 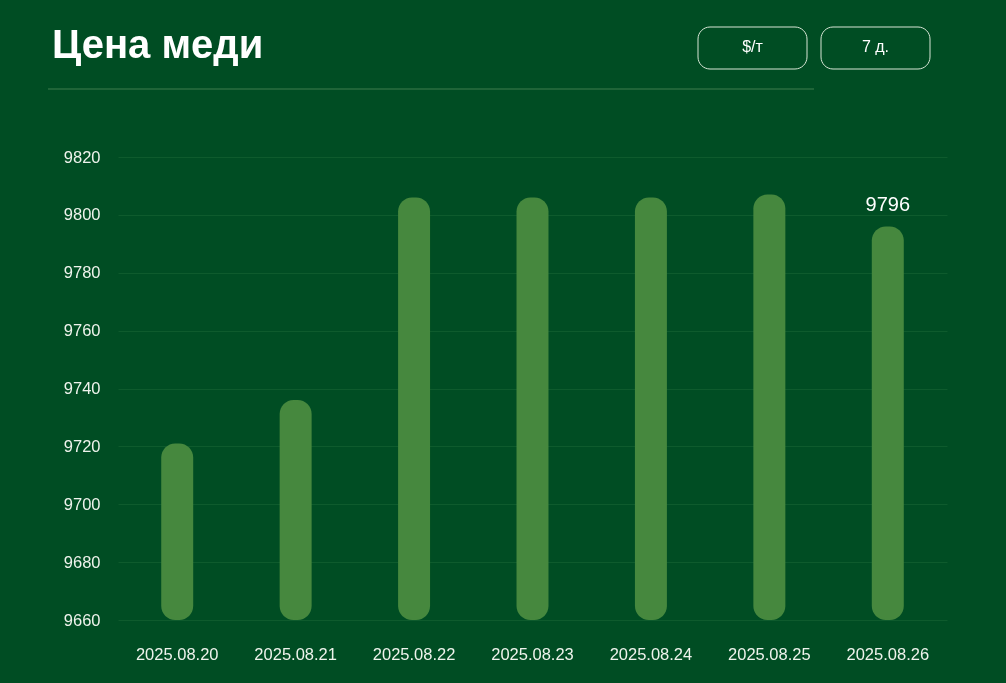 I want to click on x-tick-label: 2025.08.25, so click(x=769, y=653).